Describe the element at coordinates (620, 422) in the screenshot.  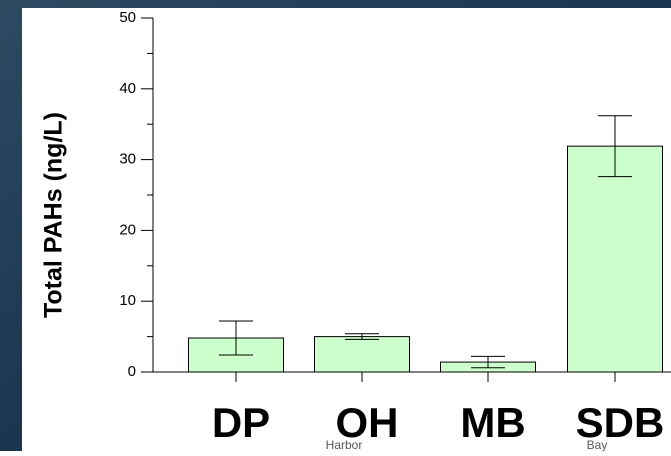
I see `x-tick-label: SDB` at that location.